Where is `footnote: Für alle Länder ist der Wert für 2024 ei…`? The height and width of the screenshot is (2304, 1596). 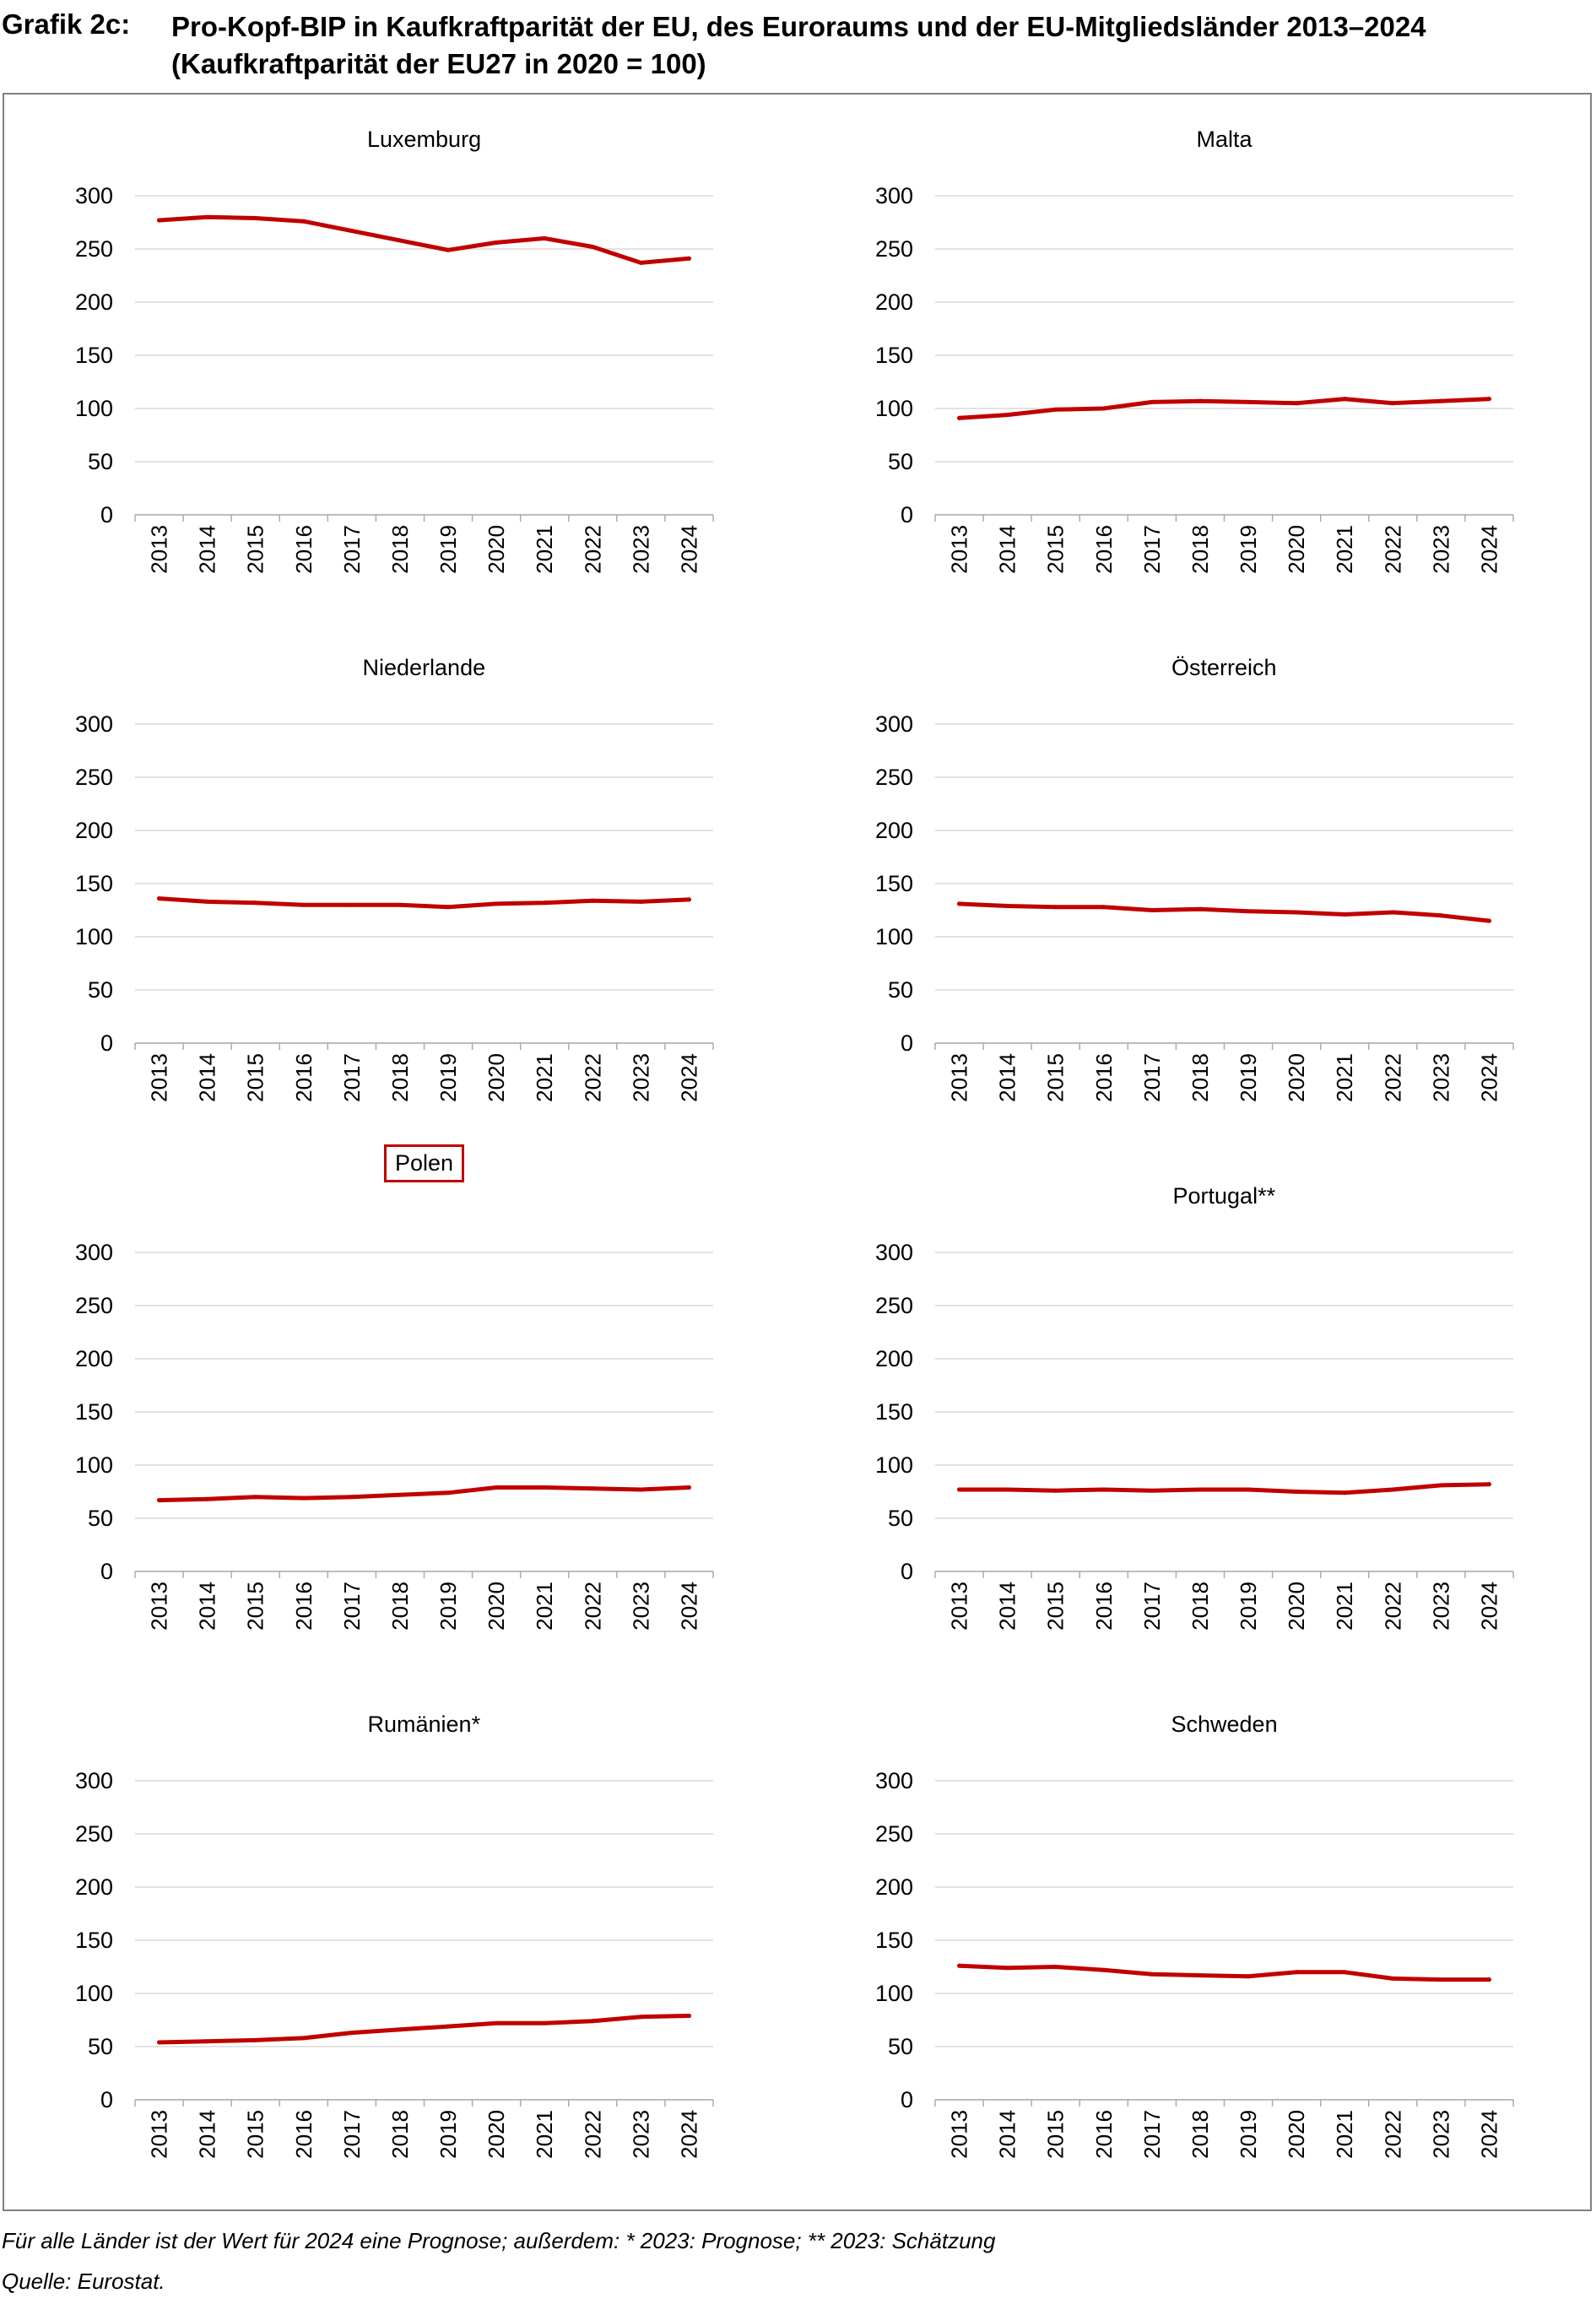
footnote: Für alle Länder ist der Wert für 2024 ei… is located at coordinates (499, 2240).